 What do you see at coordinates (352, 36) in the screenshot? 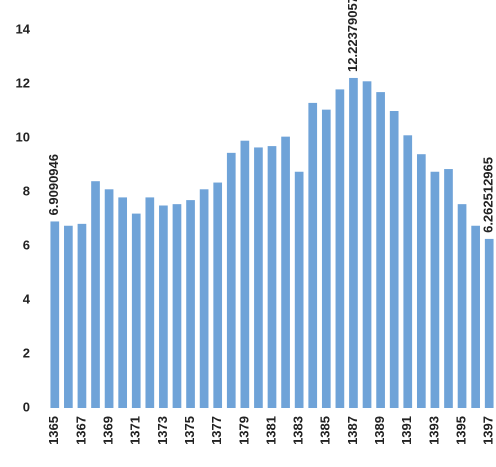
I see `data-label: 12.22379057` at bounding box center [352, 36].